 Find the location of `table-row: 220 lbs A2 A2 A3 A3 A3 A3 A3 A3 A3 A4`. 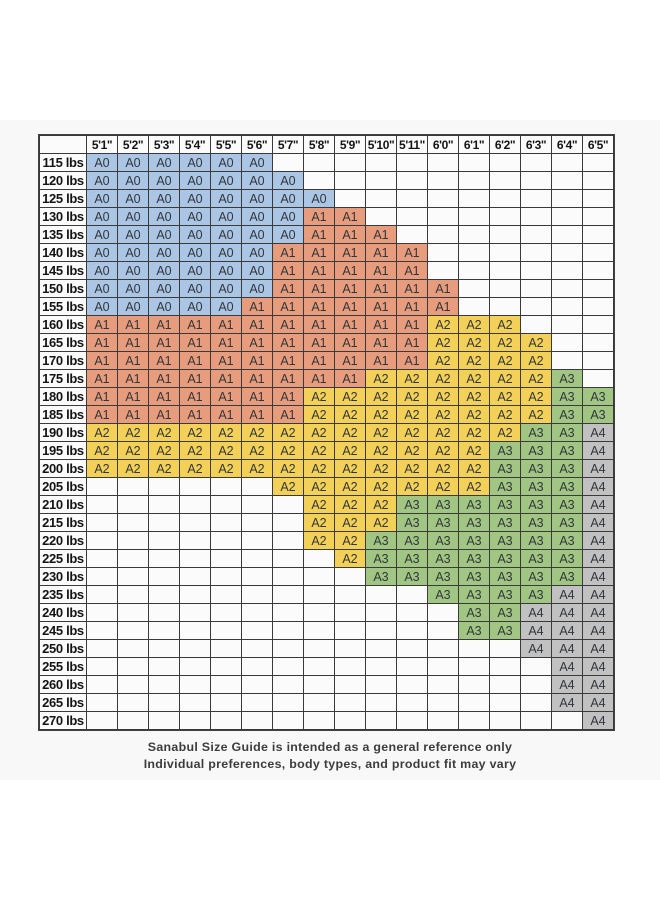

table-row: 220 lbs A2 A2 A3 A3 A3 A3 A3 A3 A3 A4 is located at coordinates (326, 540).